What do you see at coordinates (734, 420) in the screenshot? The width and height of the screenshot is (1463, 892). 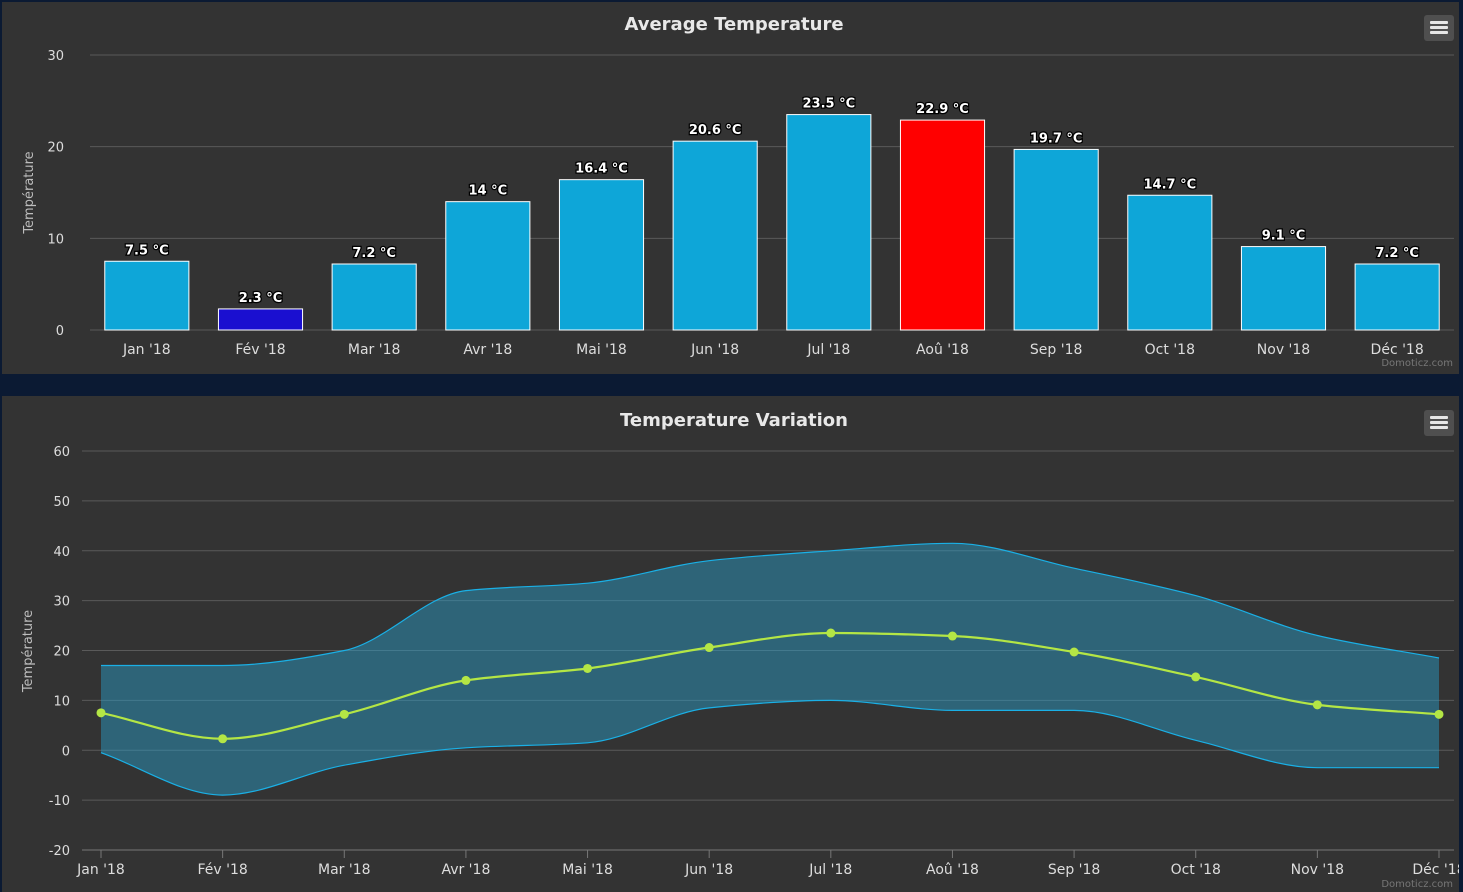 I see `chart-title: Temperature Variation` at bounding box center [734, 420].